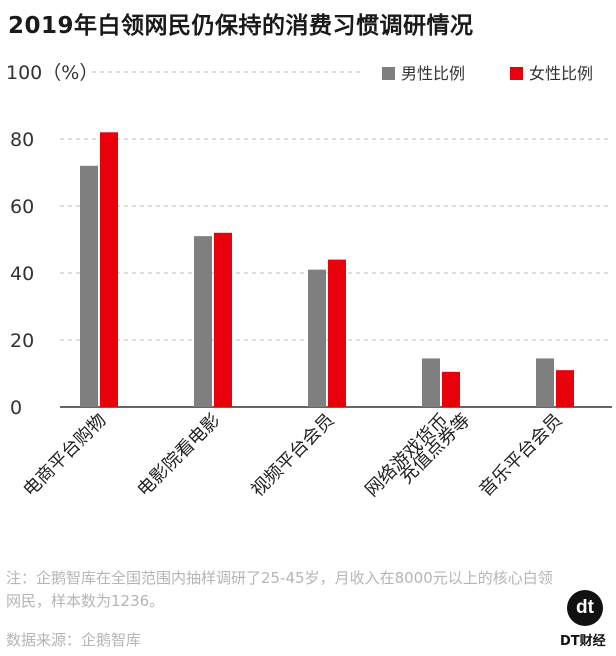 Image resolution: width=616 pixels, height=656 pixels. Describe the element at coordinates (516, 73) in the screenshot. I see `legend-swatch-female` at that location.